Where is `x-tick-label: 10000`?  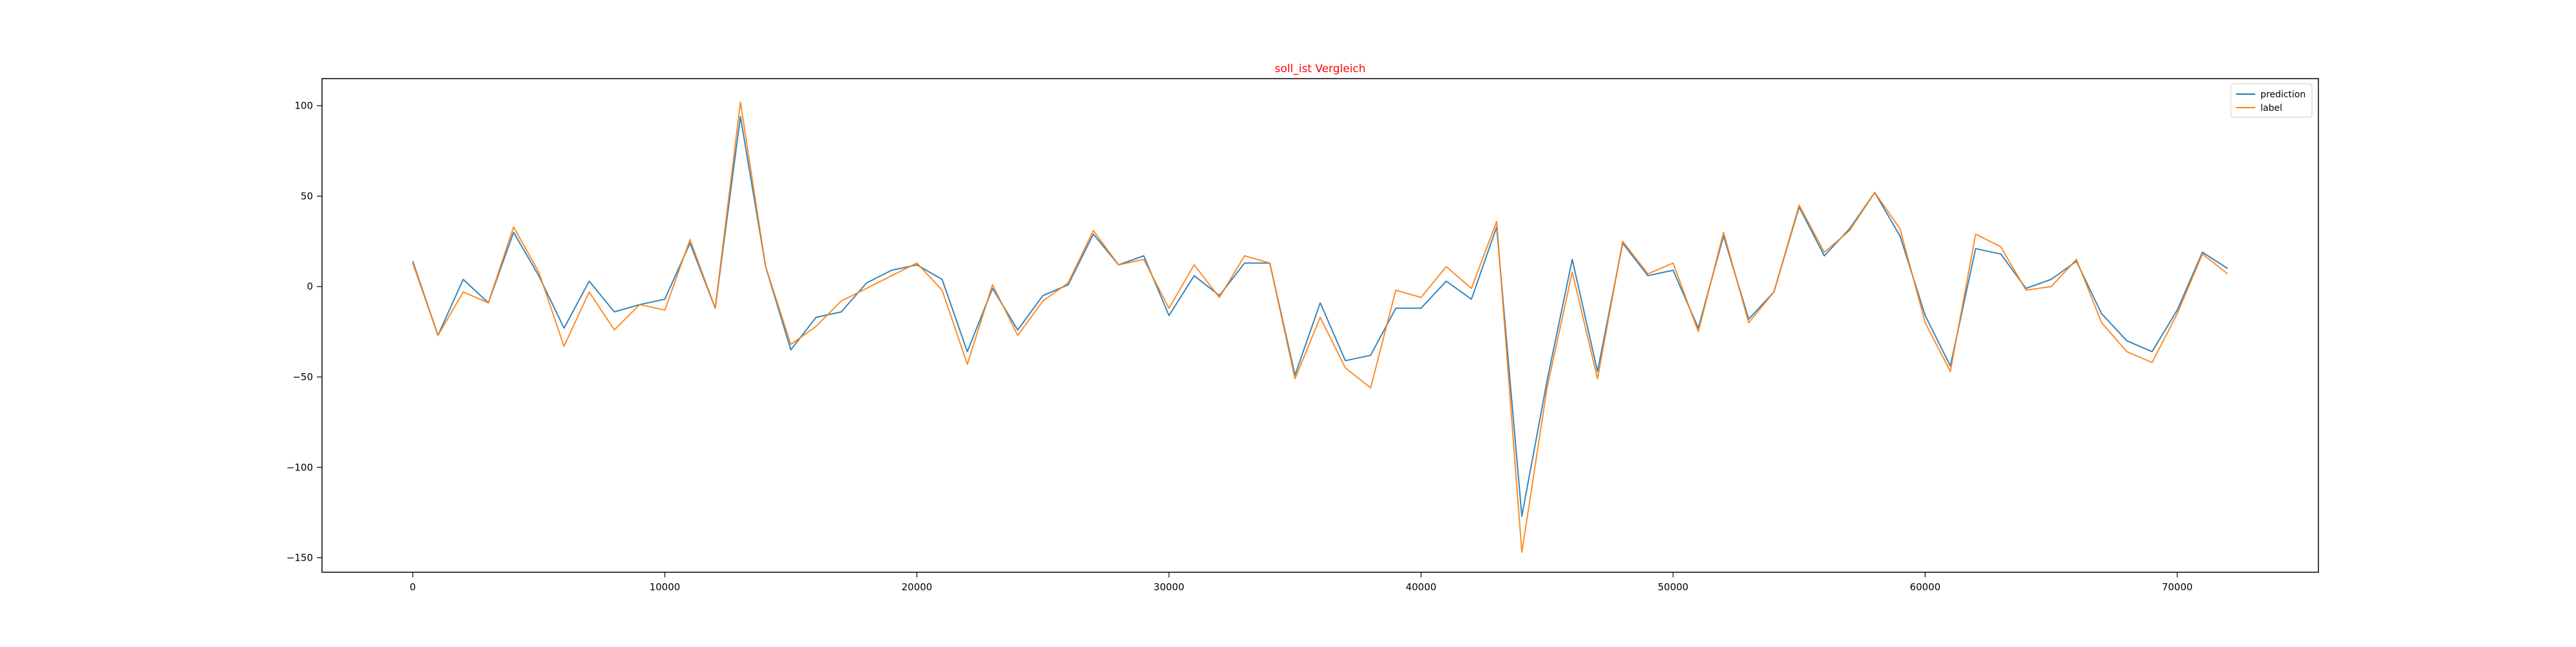 x-tick-label: 10000 is located at coordinates (664, 587).